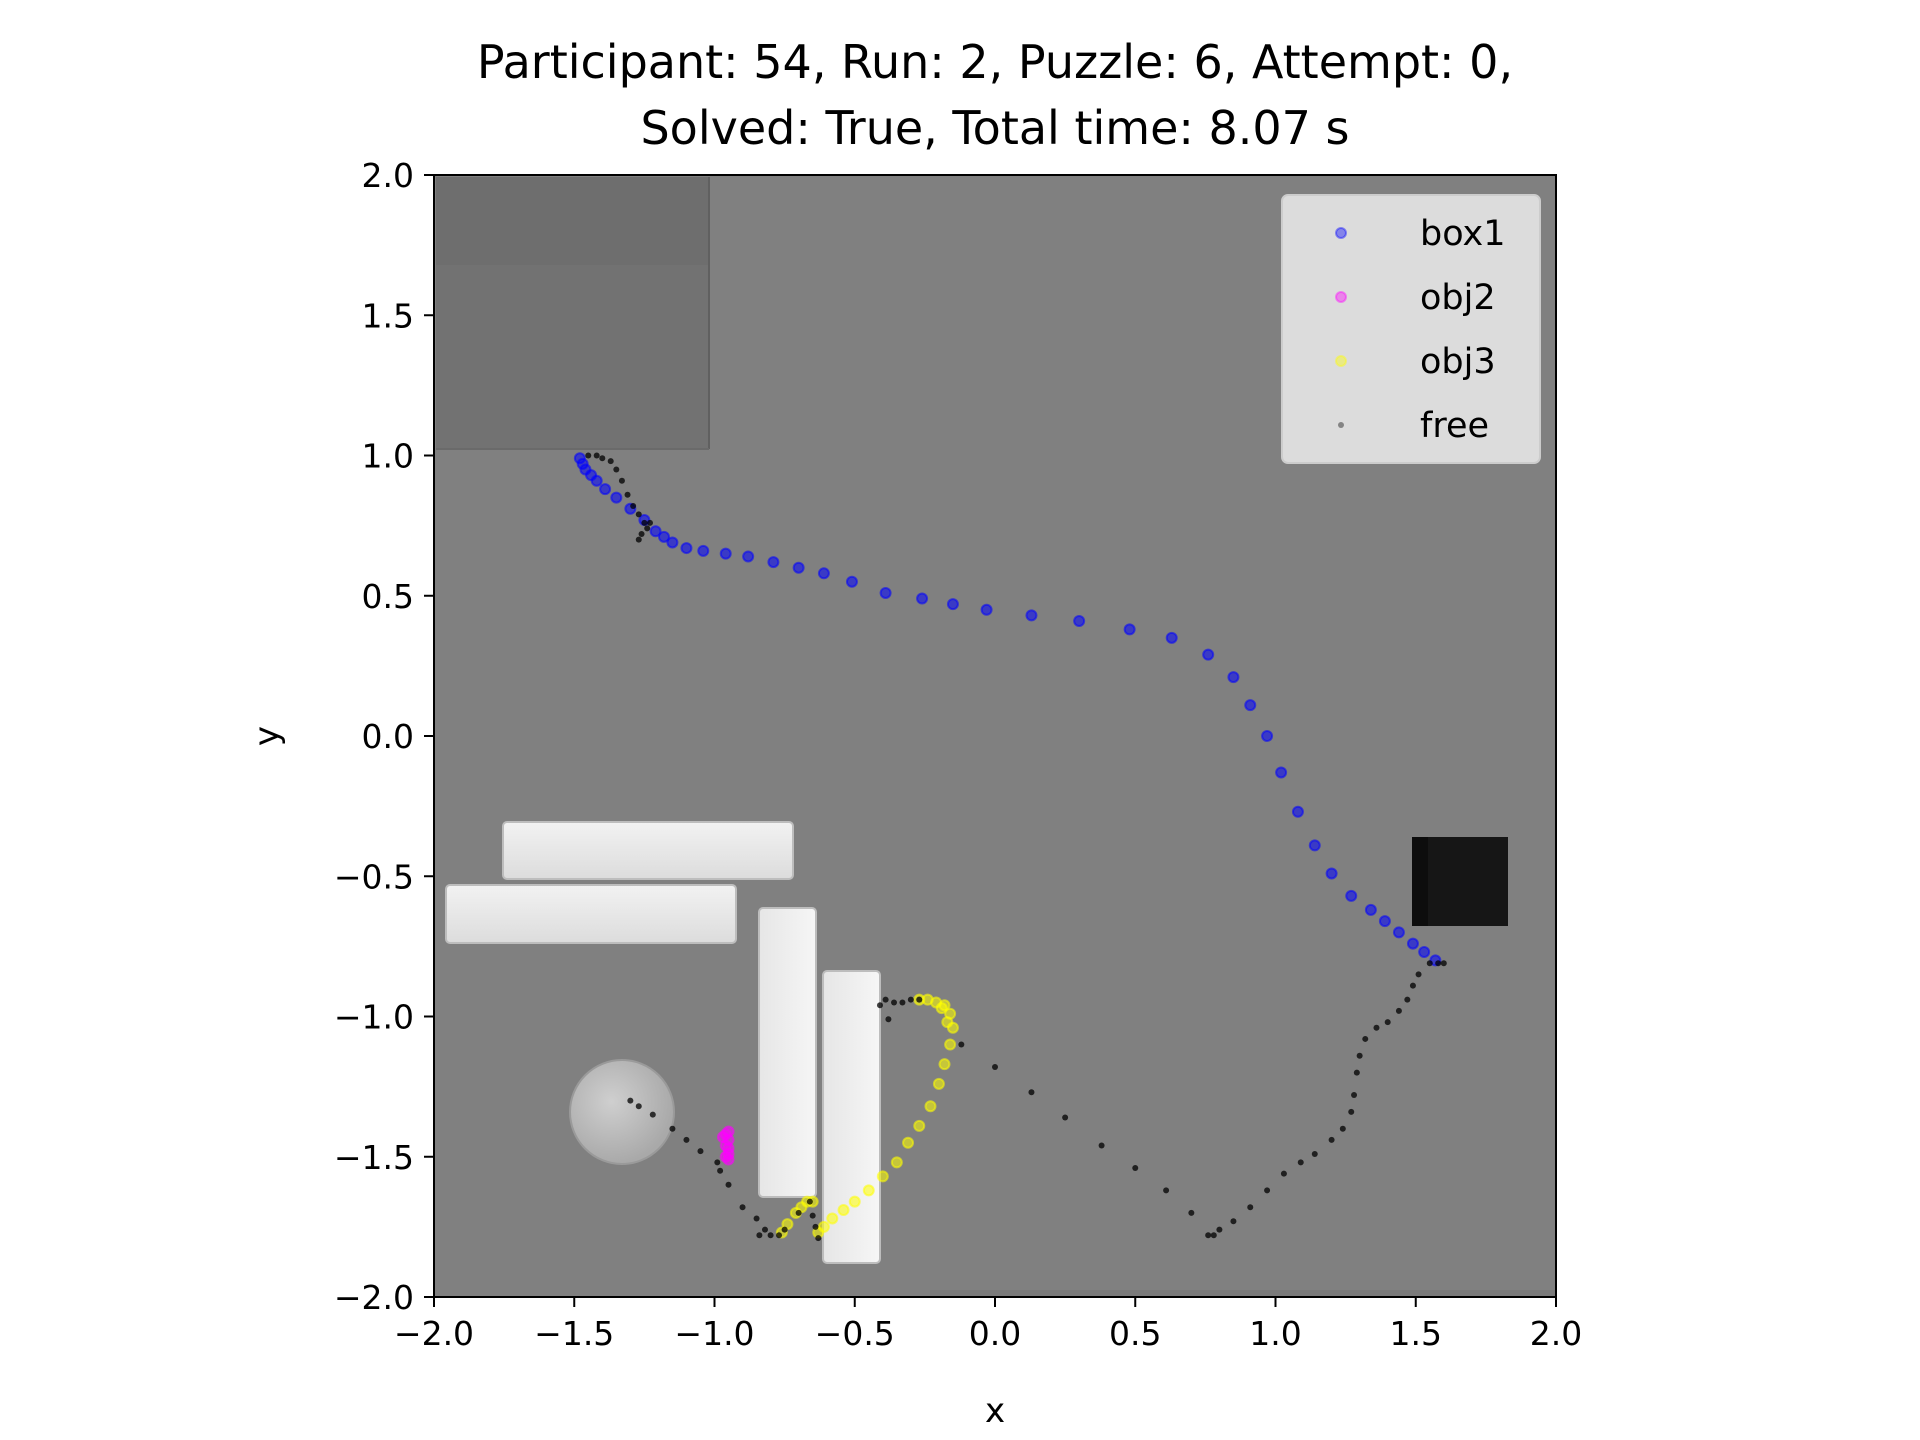 This screenshot has height=1440, width=1920. What do you see at coordinates (388, 315) in the screenshot?
I see `y-tick-label: 1.5` at bounding box center [388, 315].